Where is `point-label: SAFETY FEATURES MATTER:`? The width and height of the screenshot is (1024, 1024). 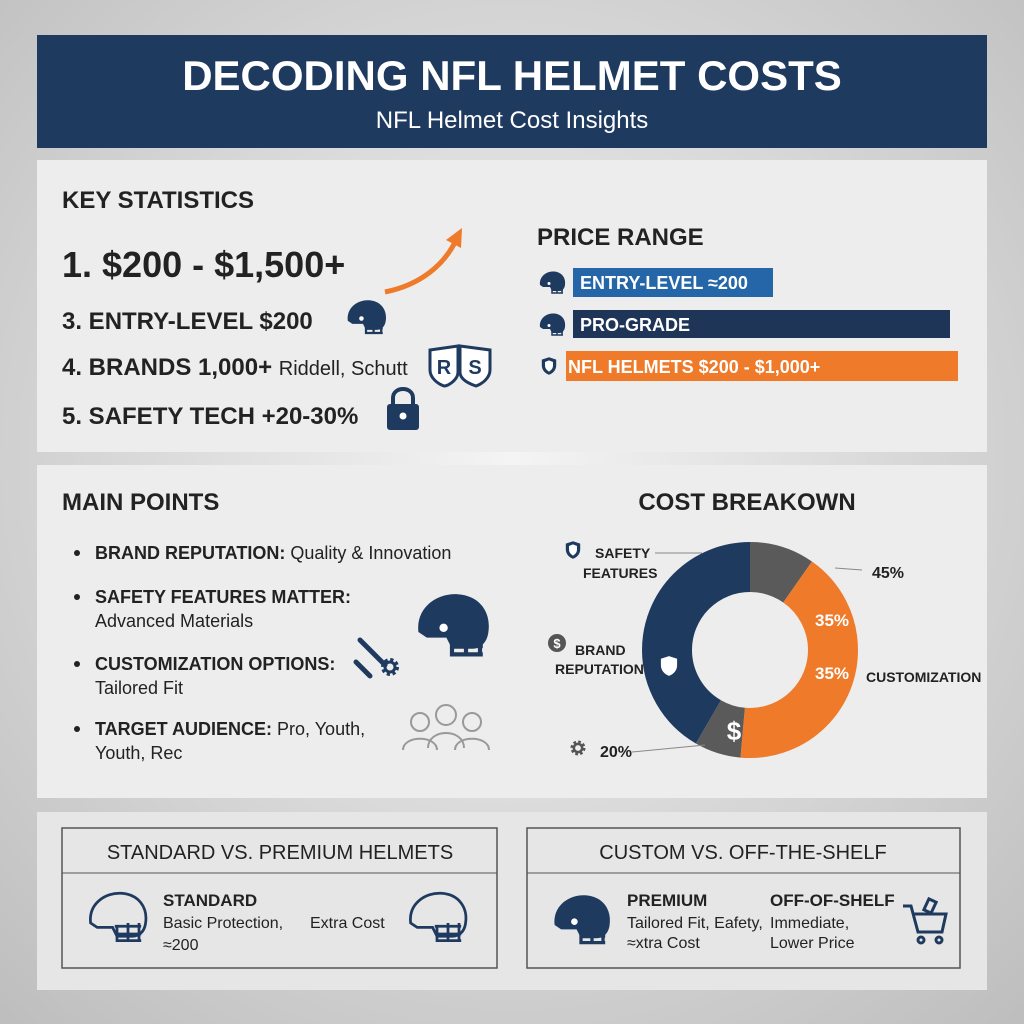
point-label: SAFETY FEATURES MATTER: is located at coordinates (223, 597).